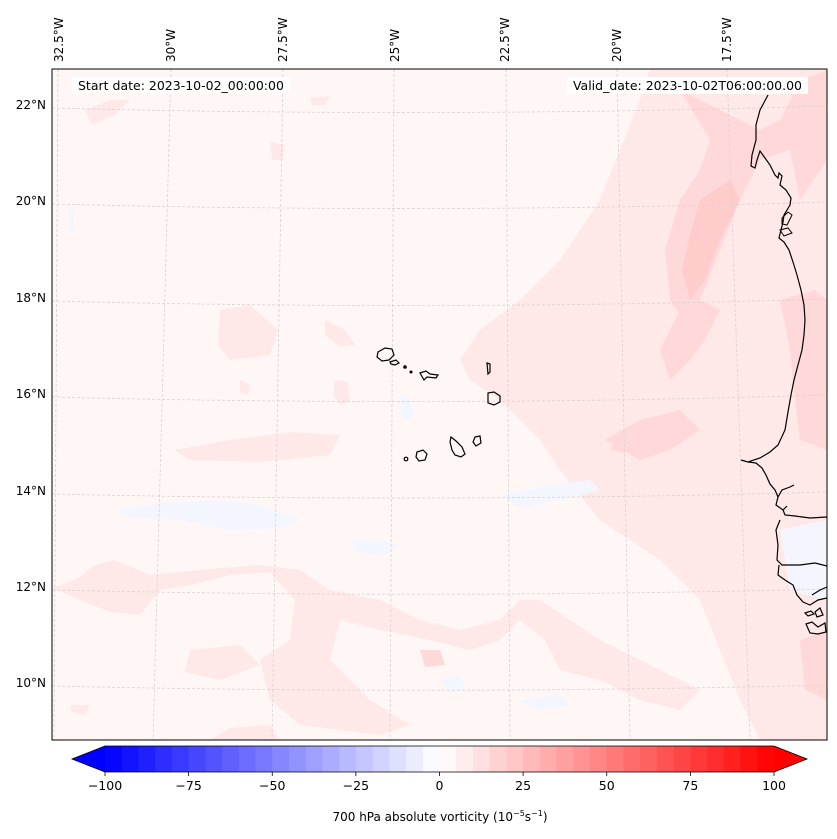 The image size is (837, 839). I want to click on island-santa-luzia, so click(405, 367).